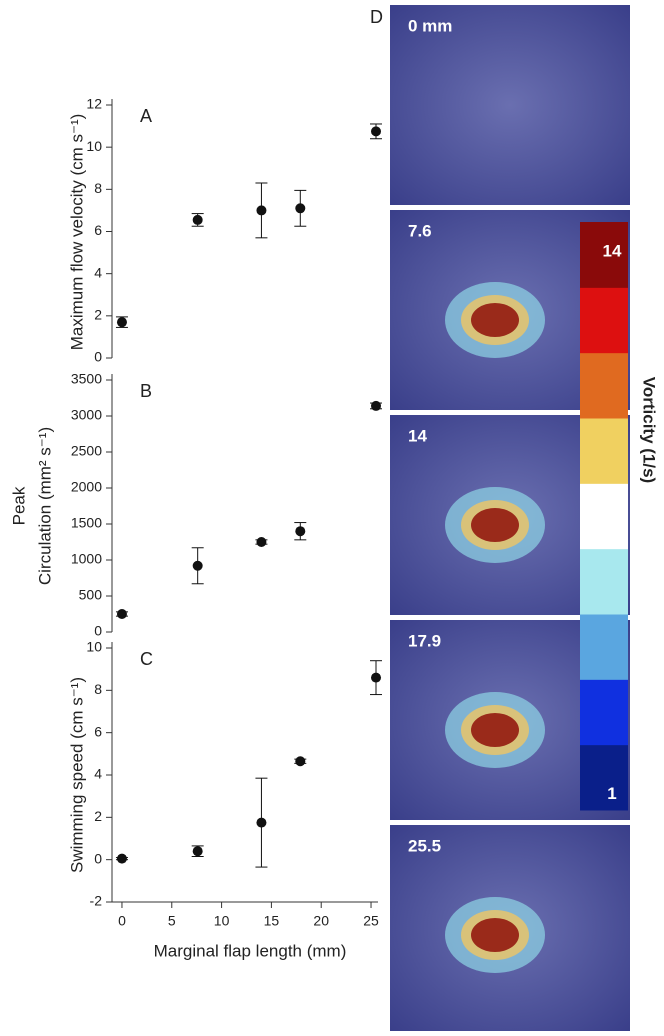 The width and height of the screenshot is (664, 1036). What do you see at coordinates (122, 921) in the screenshot?
I see `x-tick-label: 0` at bounding box center [122, 921].